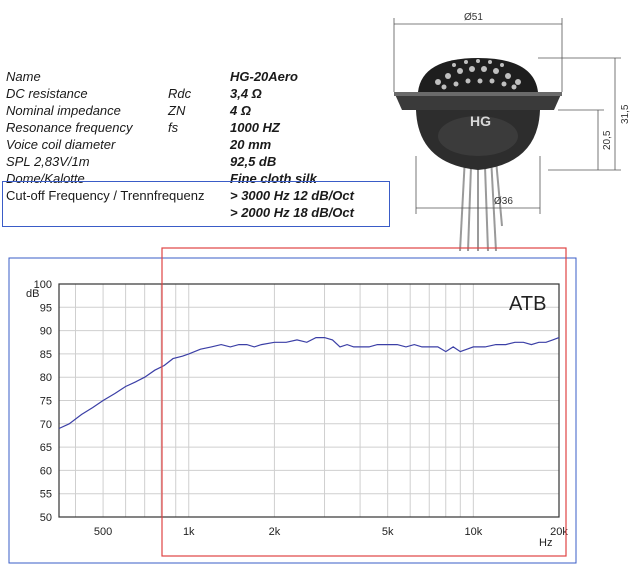 The width and height of the screenshot is (640, 567). I want to click on dim-base-label: Ø36, so click(503, 201).